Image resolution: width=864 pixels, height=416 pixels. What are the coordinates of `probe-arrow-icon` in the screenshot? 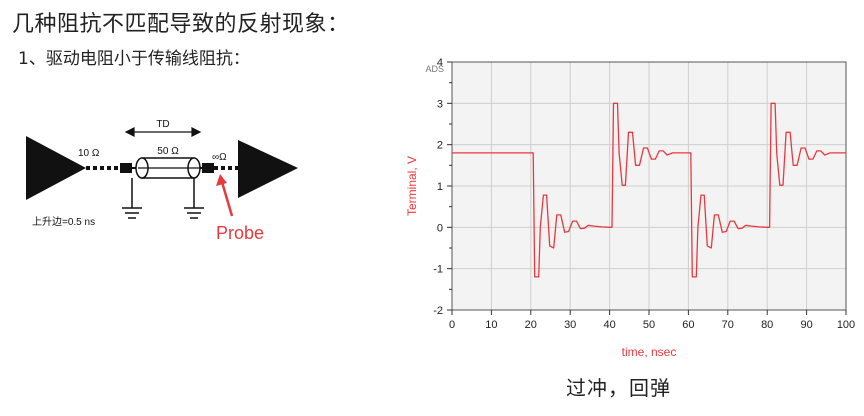 It's located at (225, 195).